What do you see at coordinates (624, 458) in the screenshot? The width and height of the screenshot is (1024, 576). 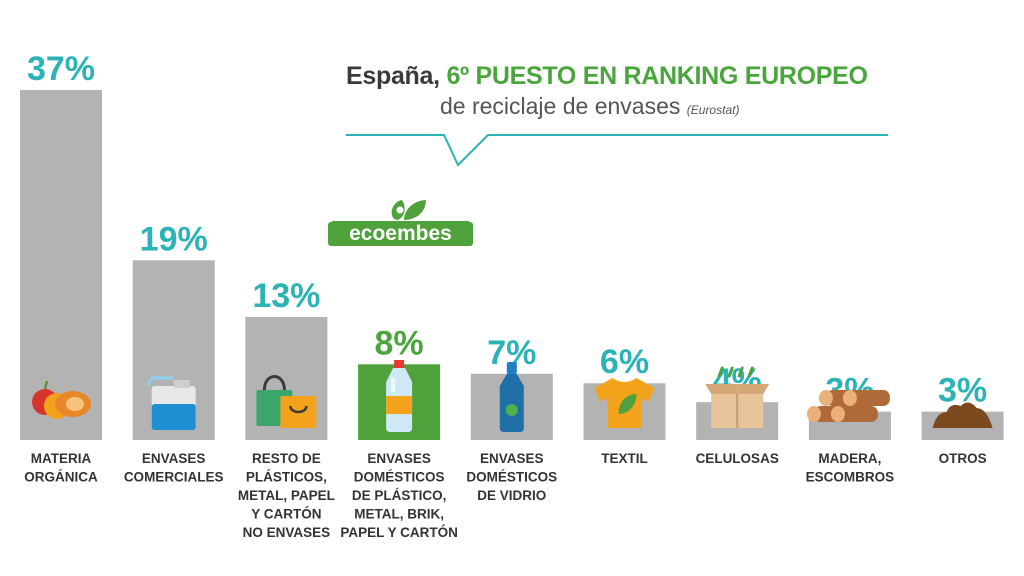 I see `category-label-6: TEXTIL` at bounding box center [624, 458].